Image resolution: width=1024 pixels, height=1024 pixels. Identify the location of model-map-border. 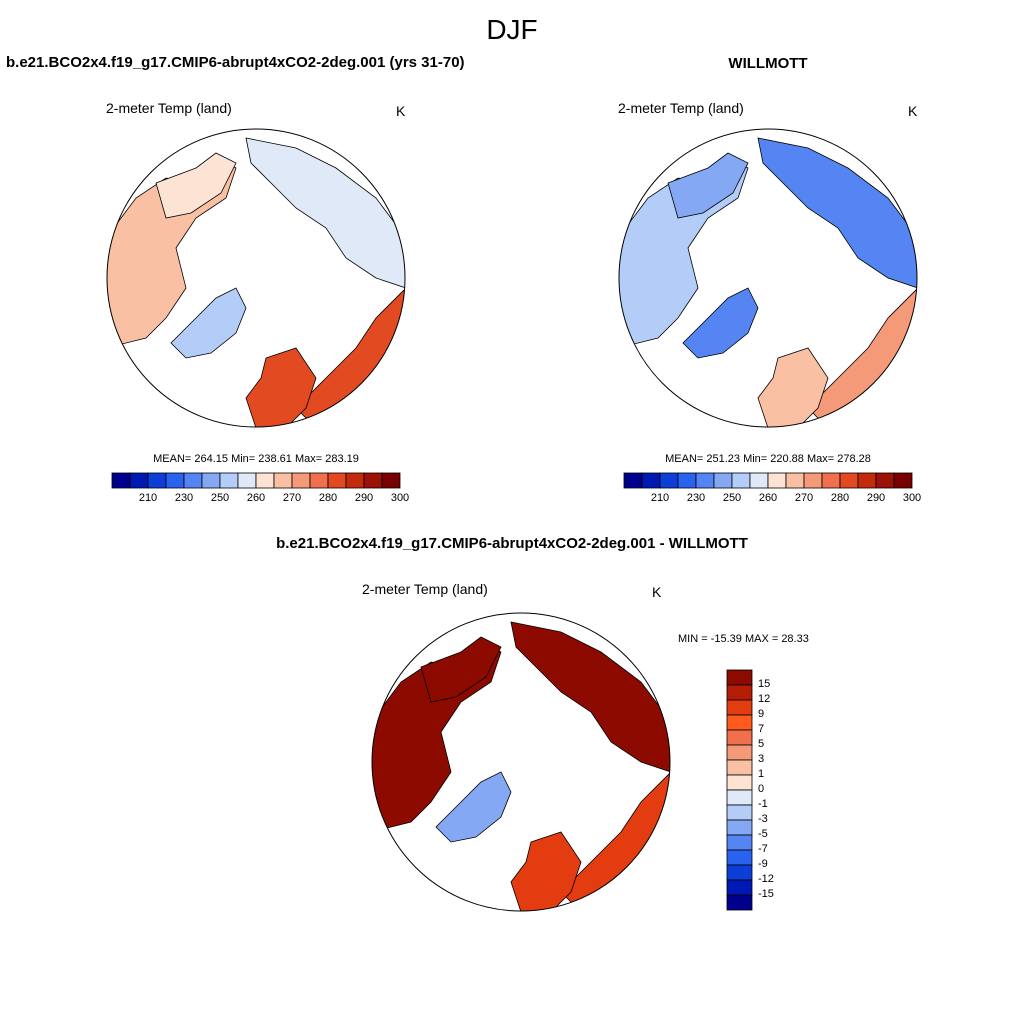
(256, 278).